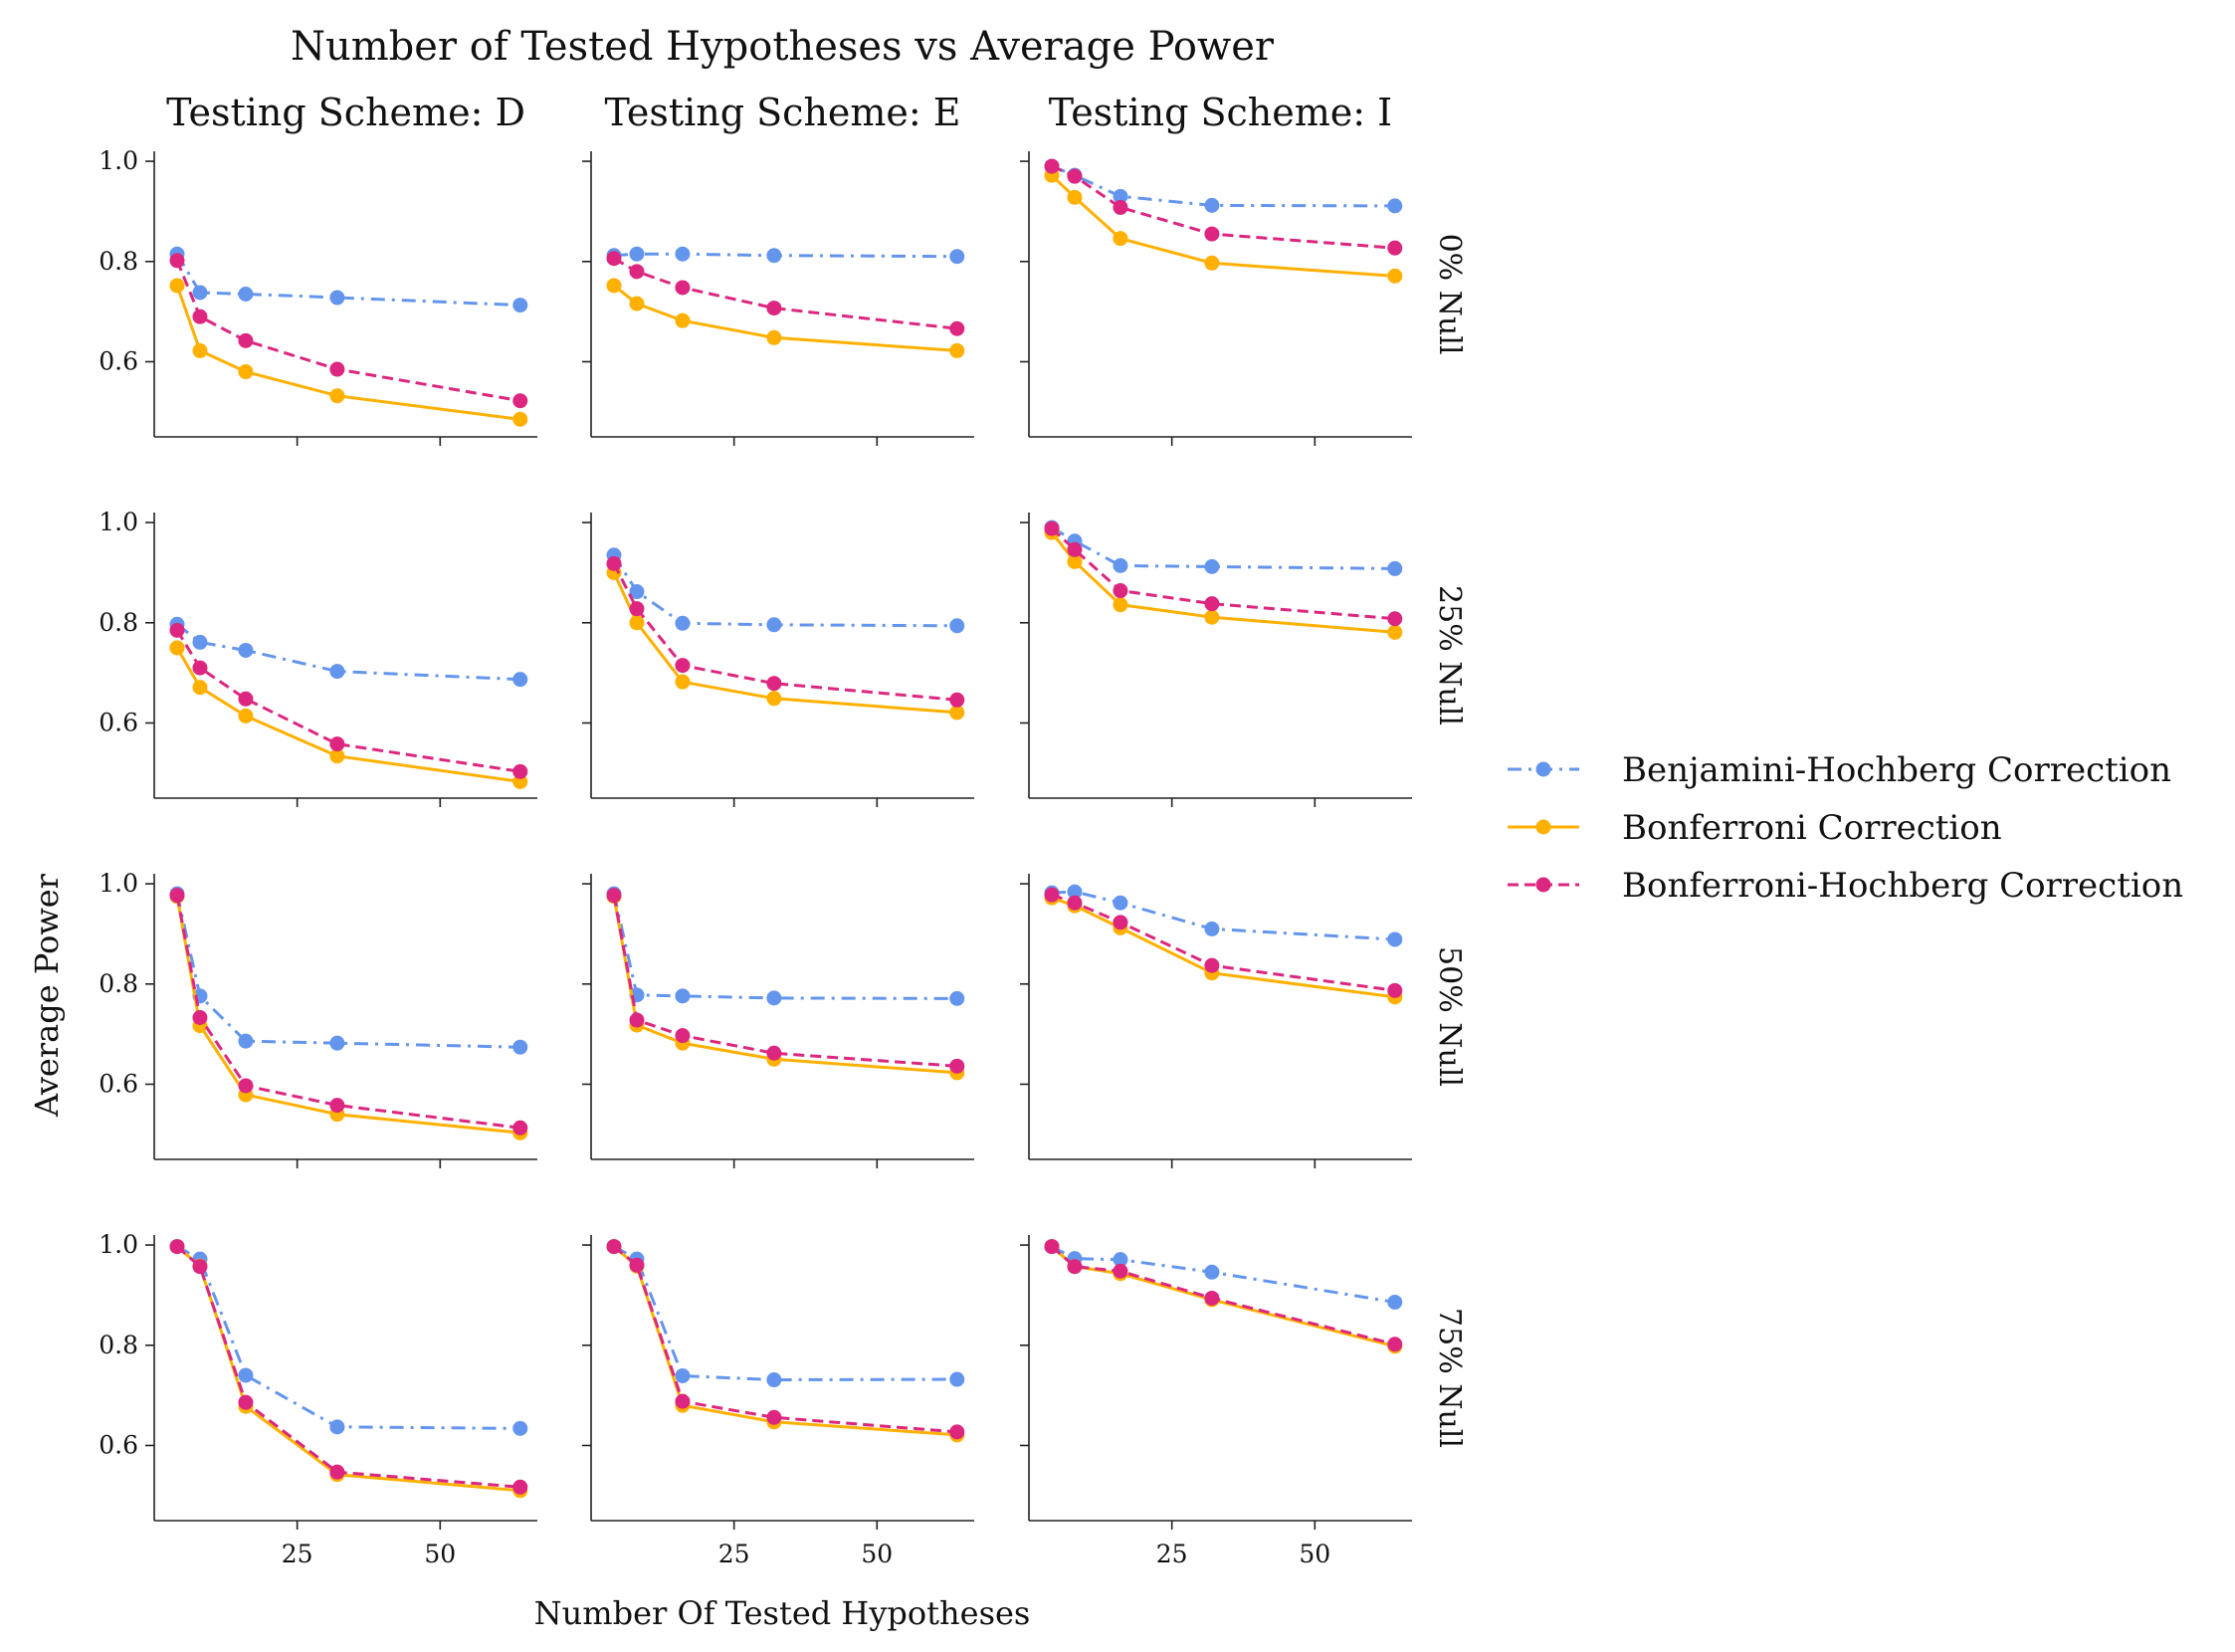  I want to click on panel-r3-c1: 25 50, so click(778, 1401).